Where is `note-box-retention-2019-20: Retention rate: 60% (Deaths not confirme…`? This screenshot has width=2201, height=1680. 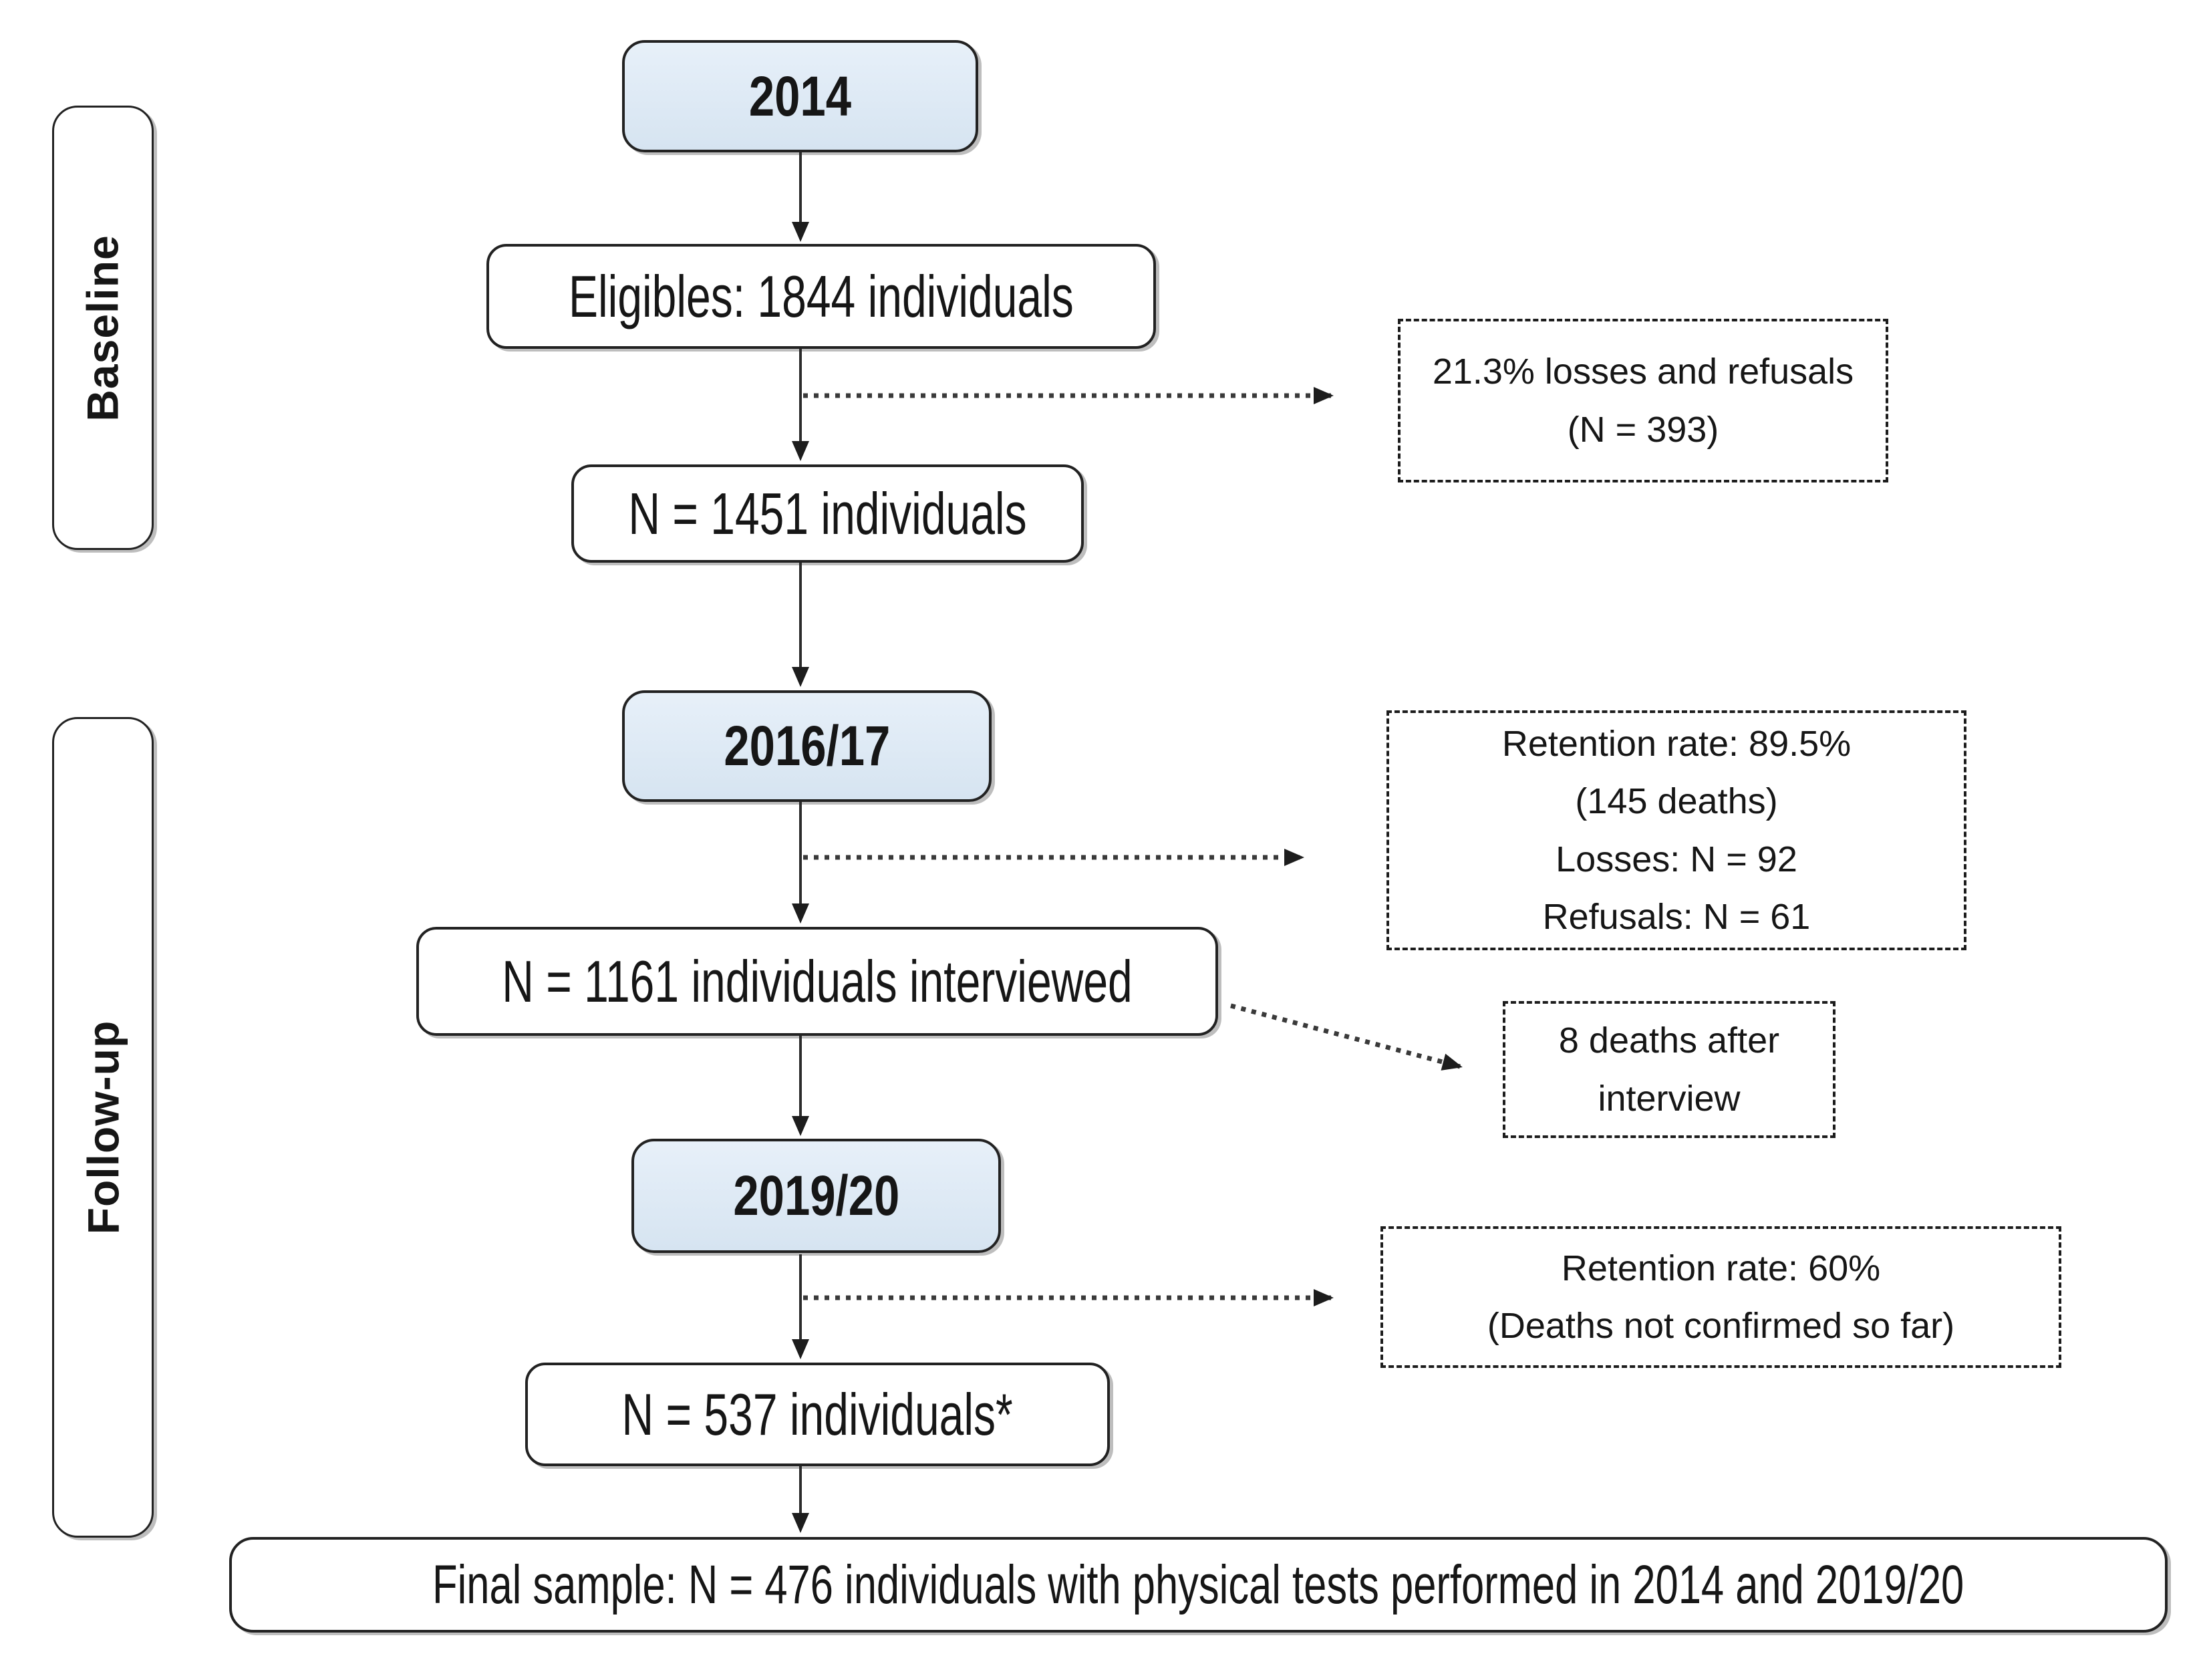 note-box-retention-2019-20: Retention rate: 60% (Deaths not confirme… is located at coordinates (1720, 1297).